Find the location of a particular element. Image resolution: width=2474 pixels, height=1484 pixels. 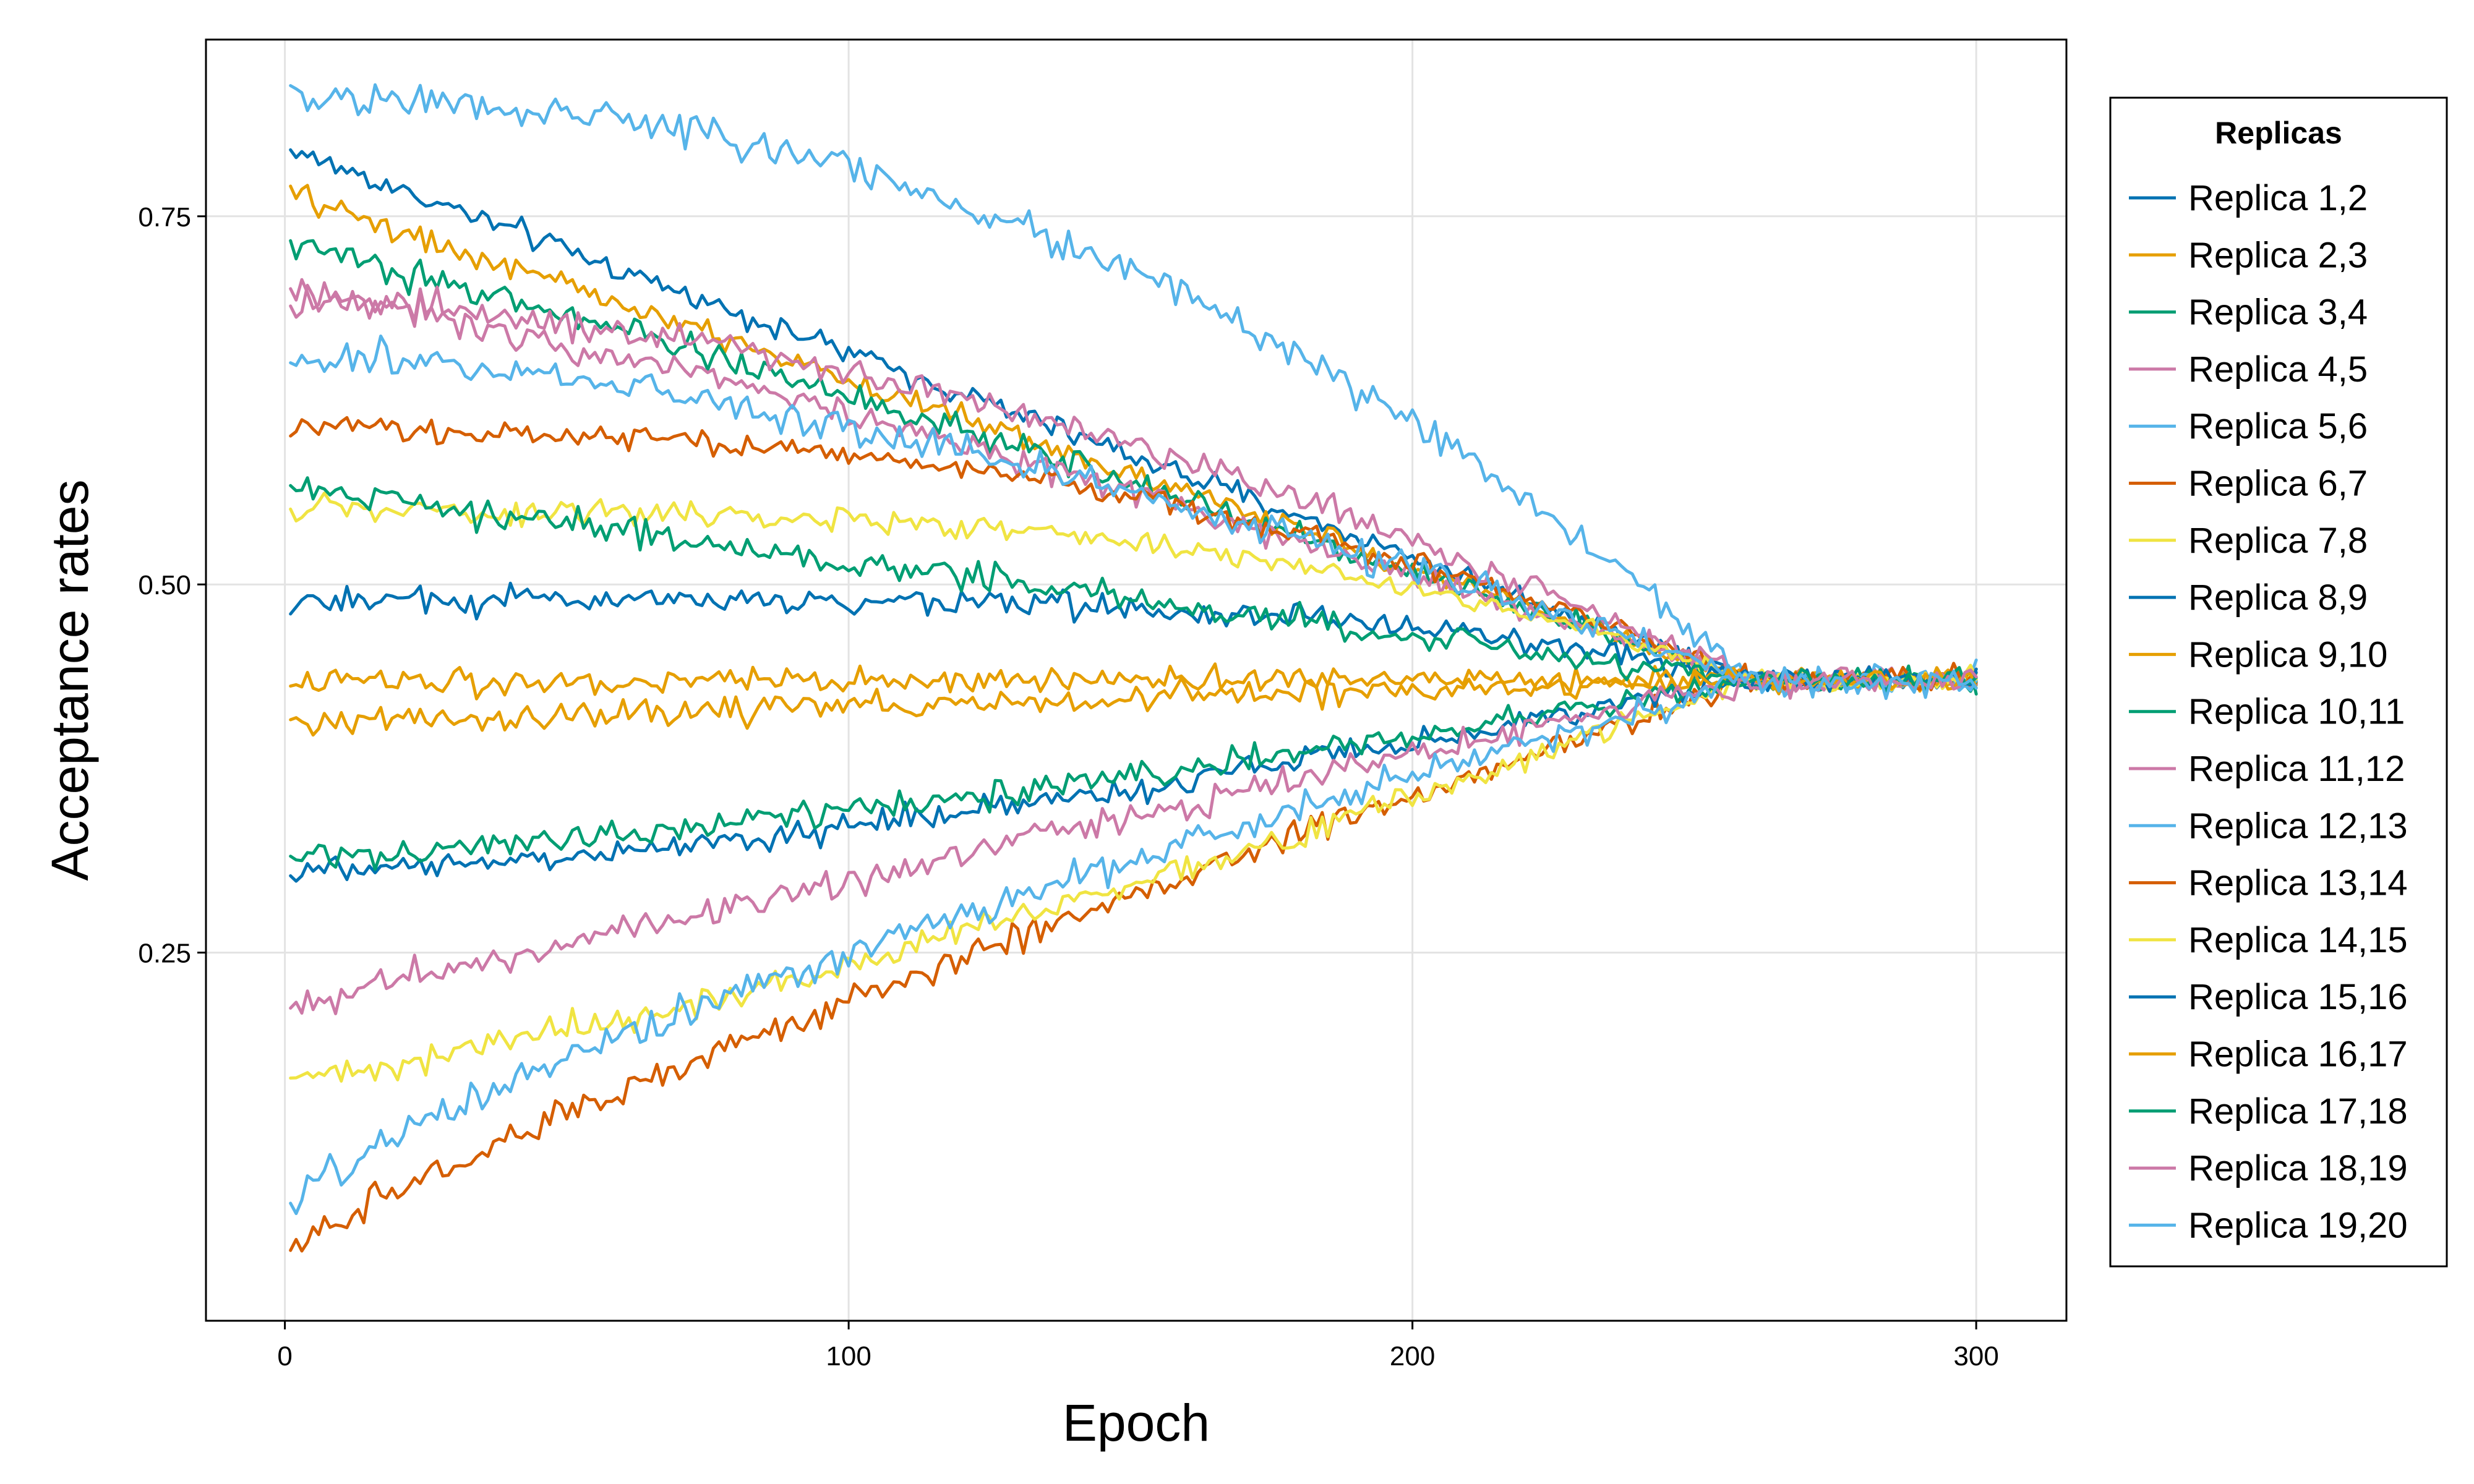

legend-label-6: Replica 6,7 is located at coordinates (2278, 484).